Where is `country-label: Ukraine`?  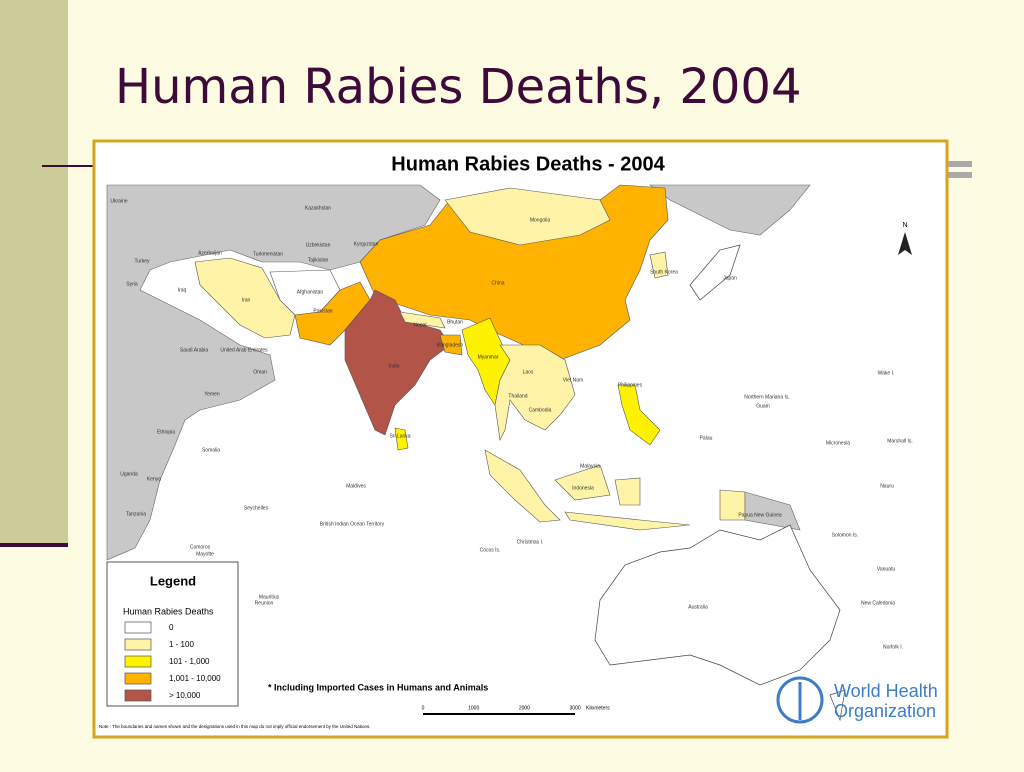
country-label: Ukraine is located at coordinates (118, 201).